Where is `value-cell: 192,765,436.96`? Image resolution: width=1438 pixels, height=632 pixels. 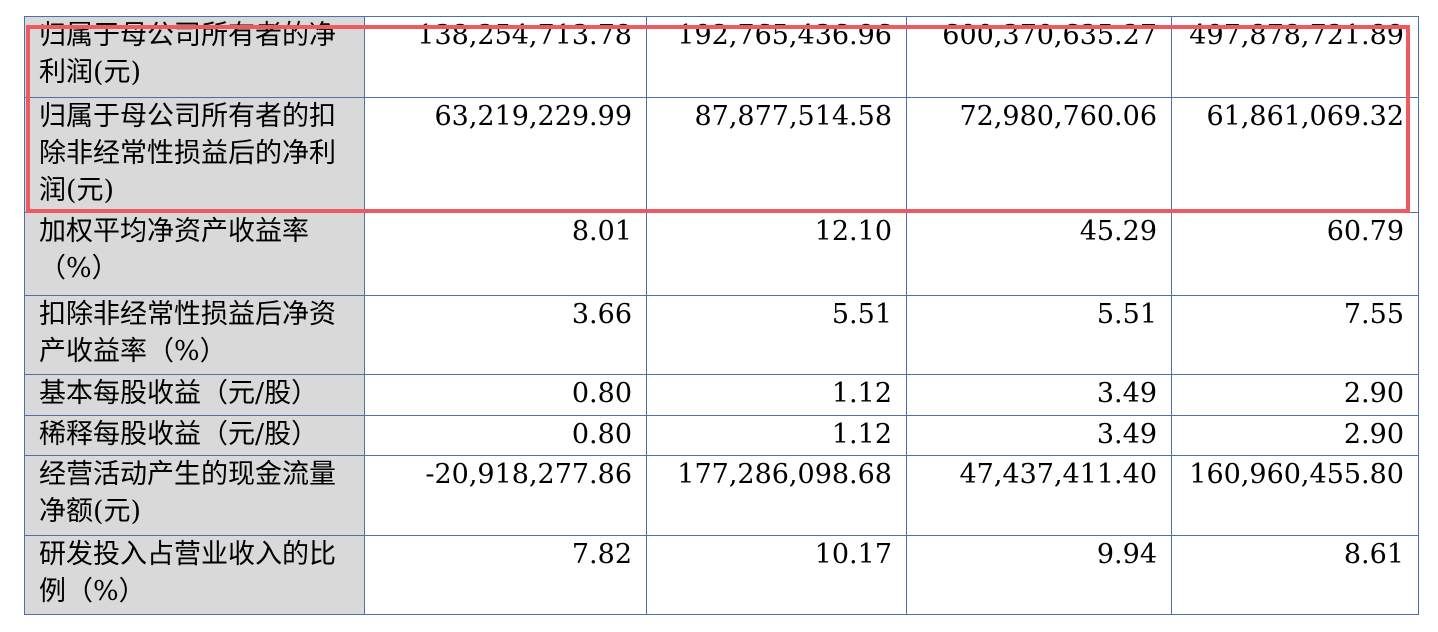 value-cell: 192,765,436.96 is located at coordinates (776, 57).